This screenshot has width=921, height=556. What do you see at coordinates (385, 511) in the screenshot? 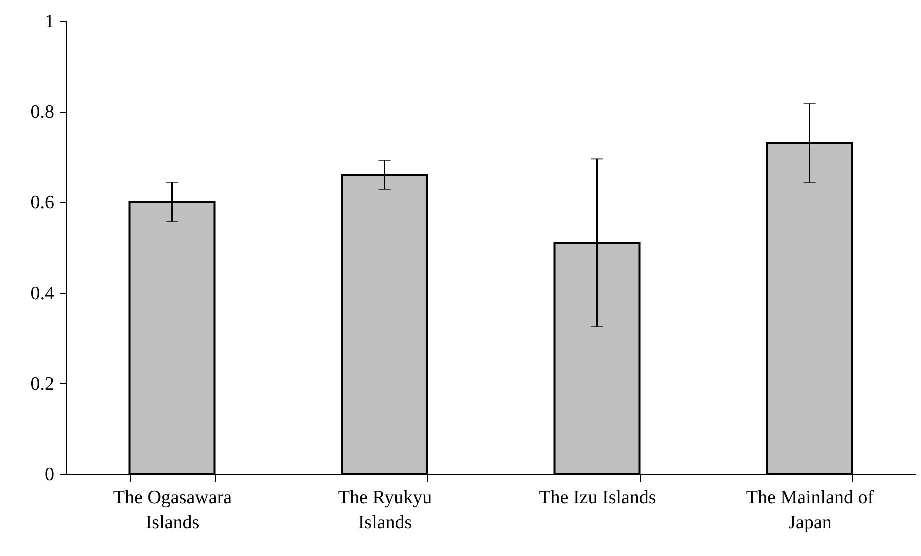
I see `x-tick-label: The Ryukyu Islands` at bounding box center [385, 511].